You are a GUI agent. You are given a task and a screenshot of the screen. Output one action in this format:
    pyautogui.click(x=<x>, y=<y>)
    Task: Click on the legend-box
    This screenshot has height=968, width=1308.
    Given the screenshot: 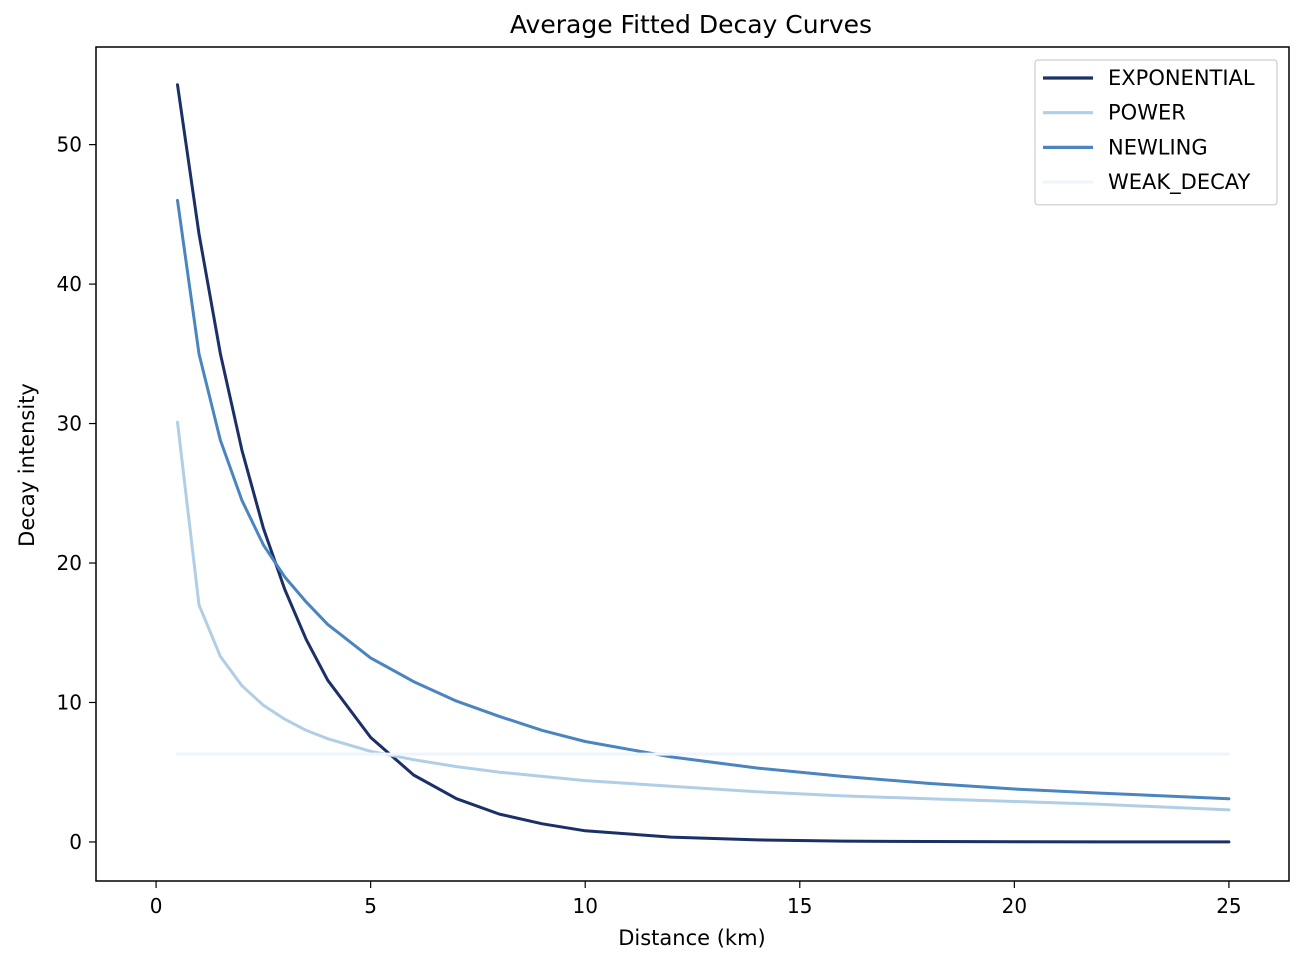 What is the action you would take?
    pyautogui.click(x=1156, y=132)
    